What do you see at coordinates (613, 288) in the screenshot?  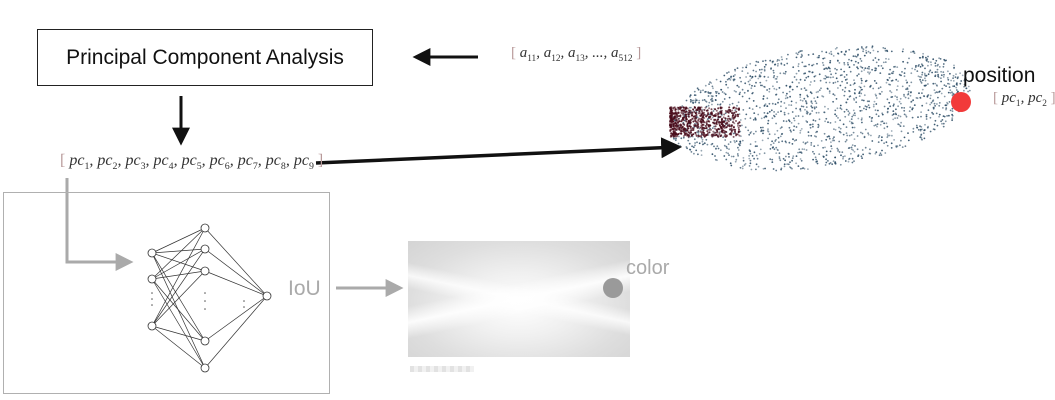 I see `color-marker` at bounding box center [613, 288].